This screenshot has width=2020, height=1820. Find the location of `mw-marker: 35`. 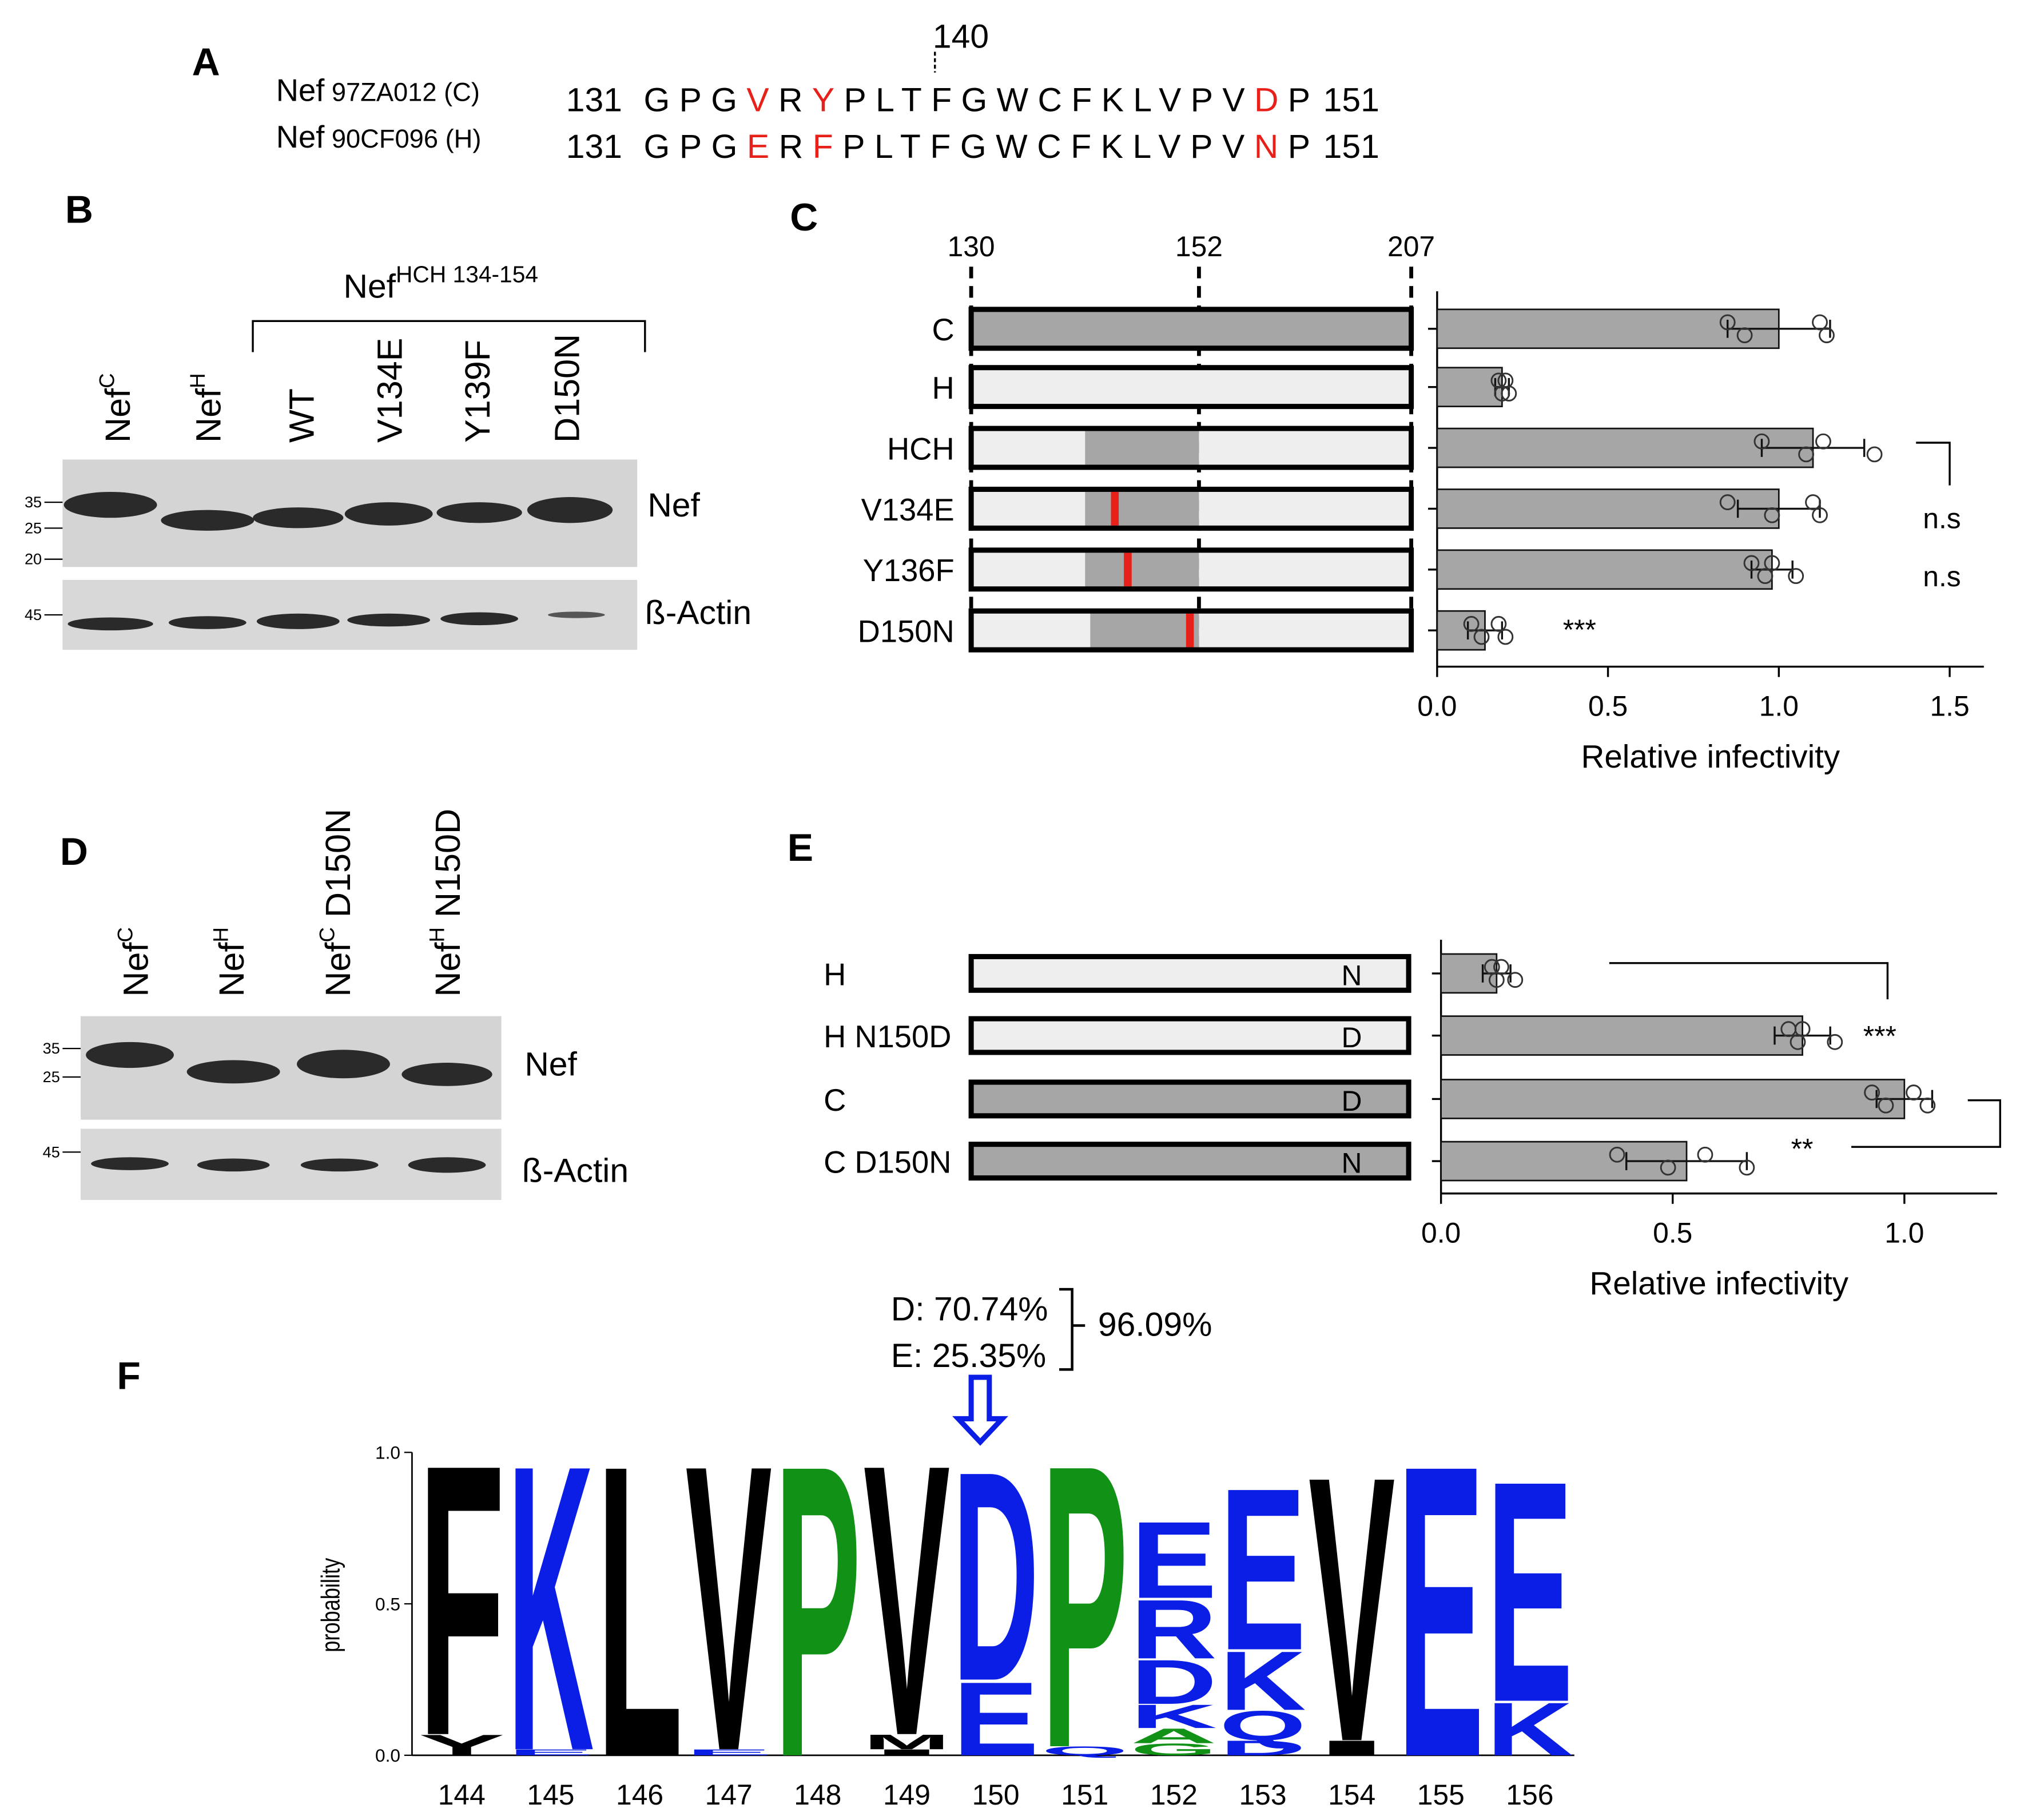

mw-marker: 35 is located at coordinates (33, 502).